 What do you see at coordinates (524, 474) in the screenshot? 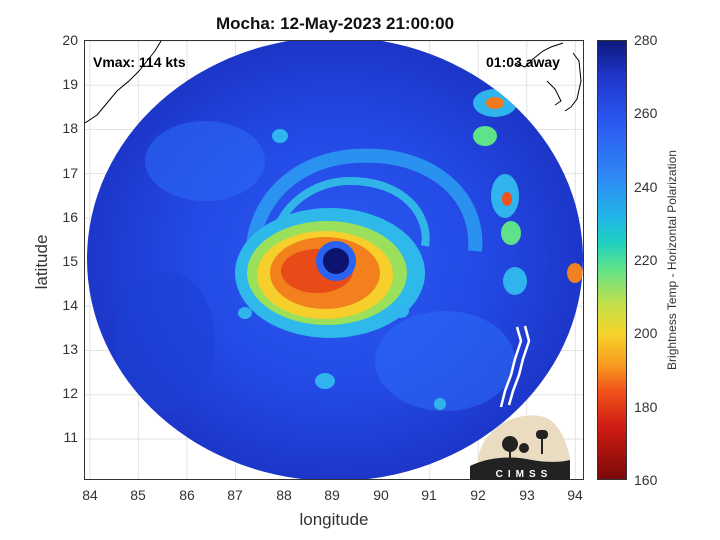
I see `cimss-logo-text: CIMSS` at bounding box center [524, 474].